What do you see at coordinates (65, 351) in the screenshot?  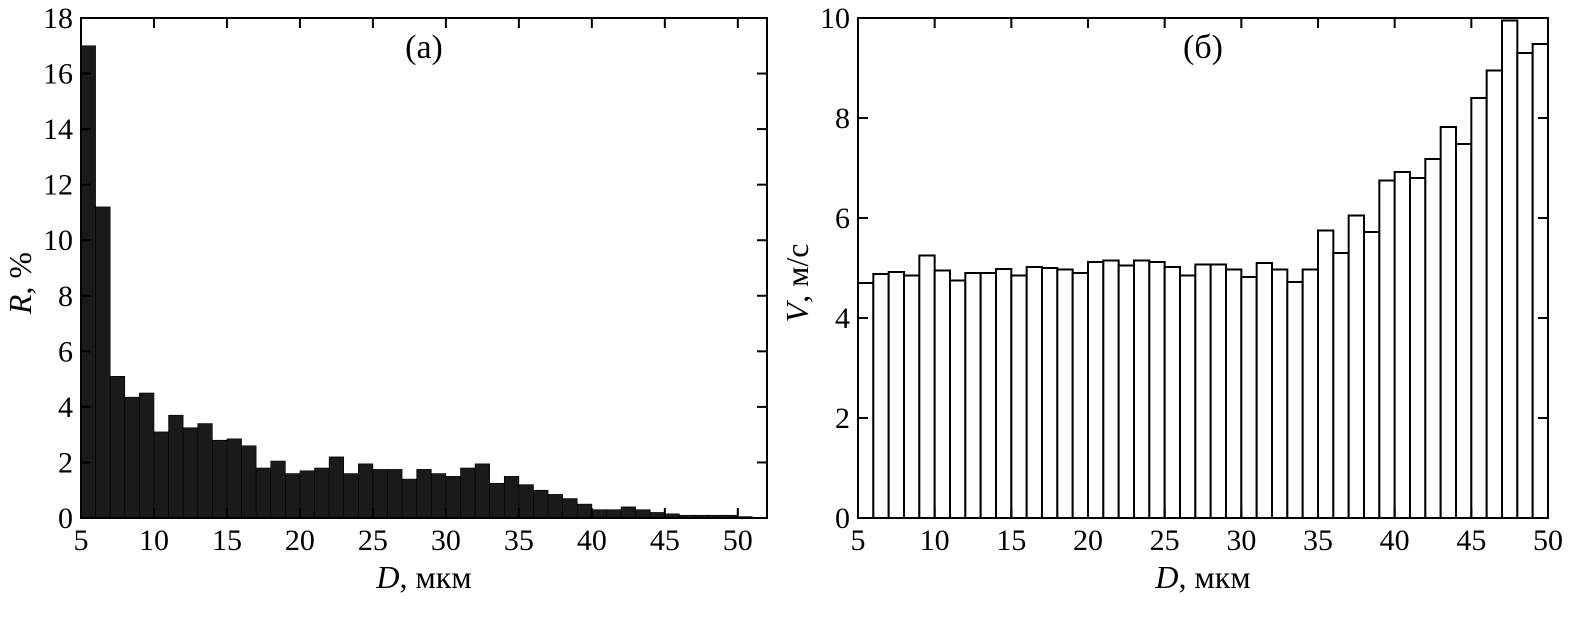 I see `y-tick-label-a-6: 6` at bounding box center [65, 351].